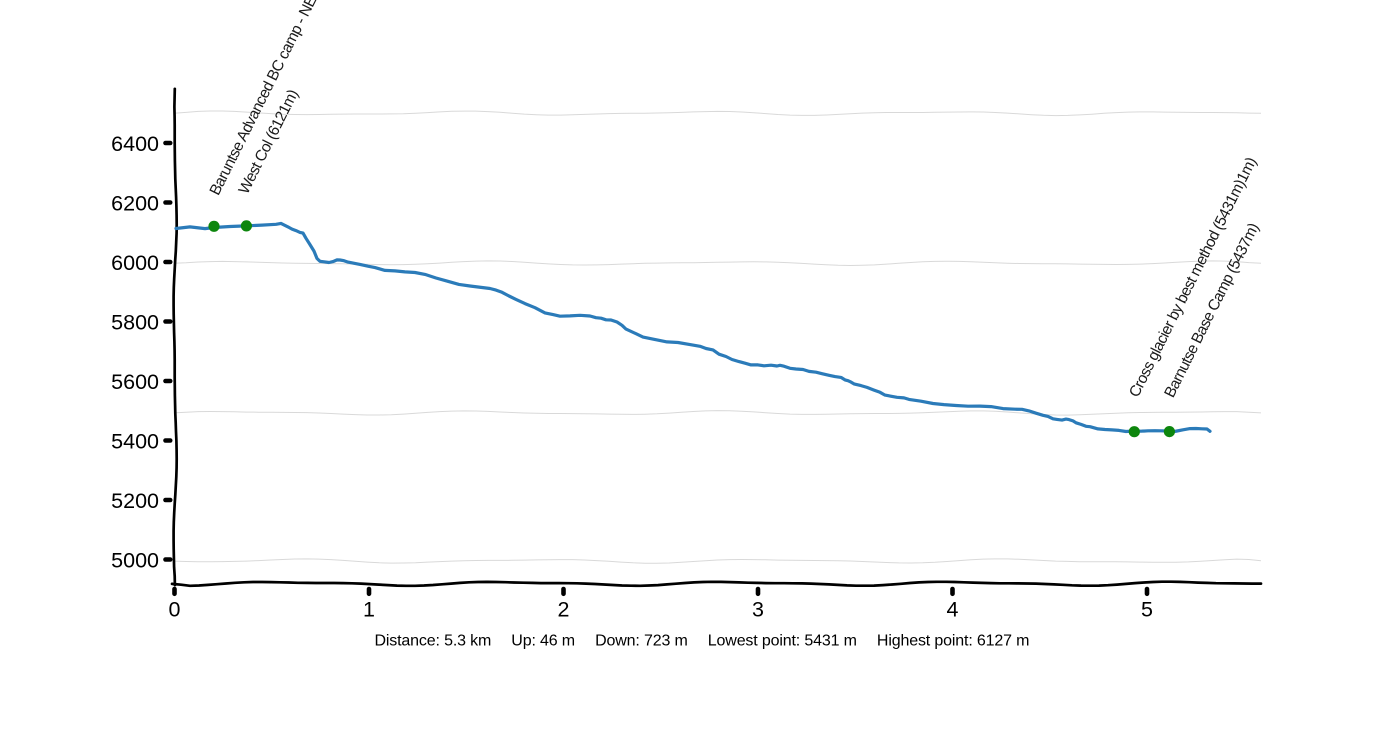 The width and height of the screenshot is (1400, 750). Describe the element at coordinates (135, 203) in the screenshot. I see `svg-text: 6200` at that location.